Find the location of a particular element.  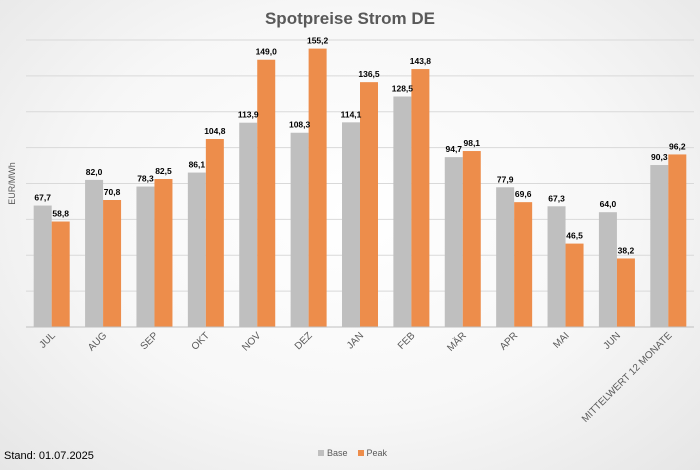

x-tick-label: MITTELWERT 12 MONATE is located at coordinates (627, 377).